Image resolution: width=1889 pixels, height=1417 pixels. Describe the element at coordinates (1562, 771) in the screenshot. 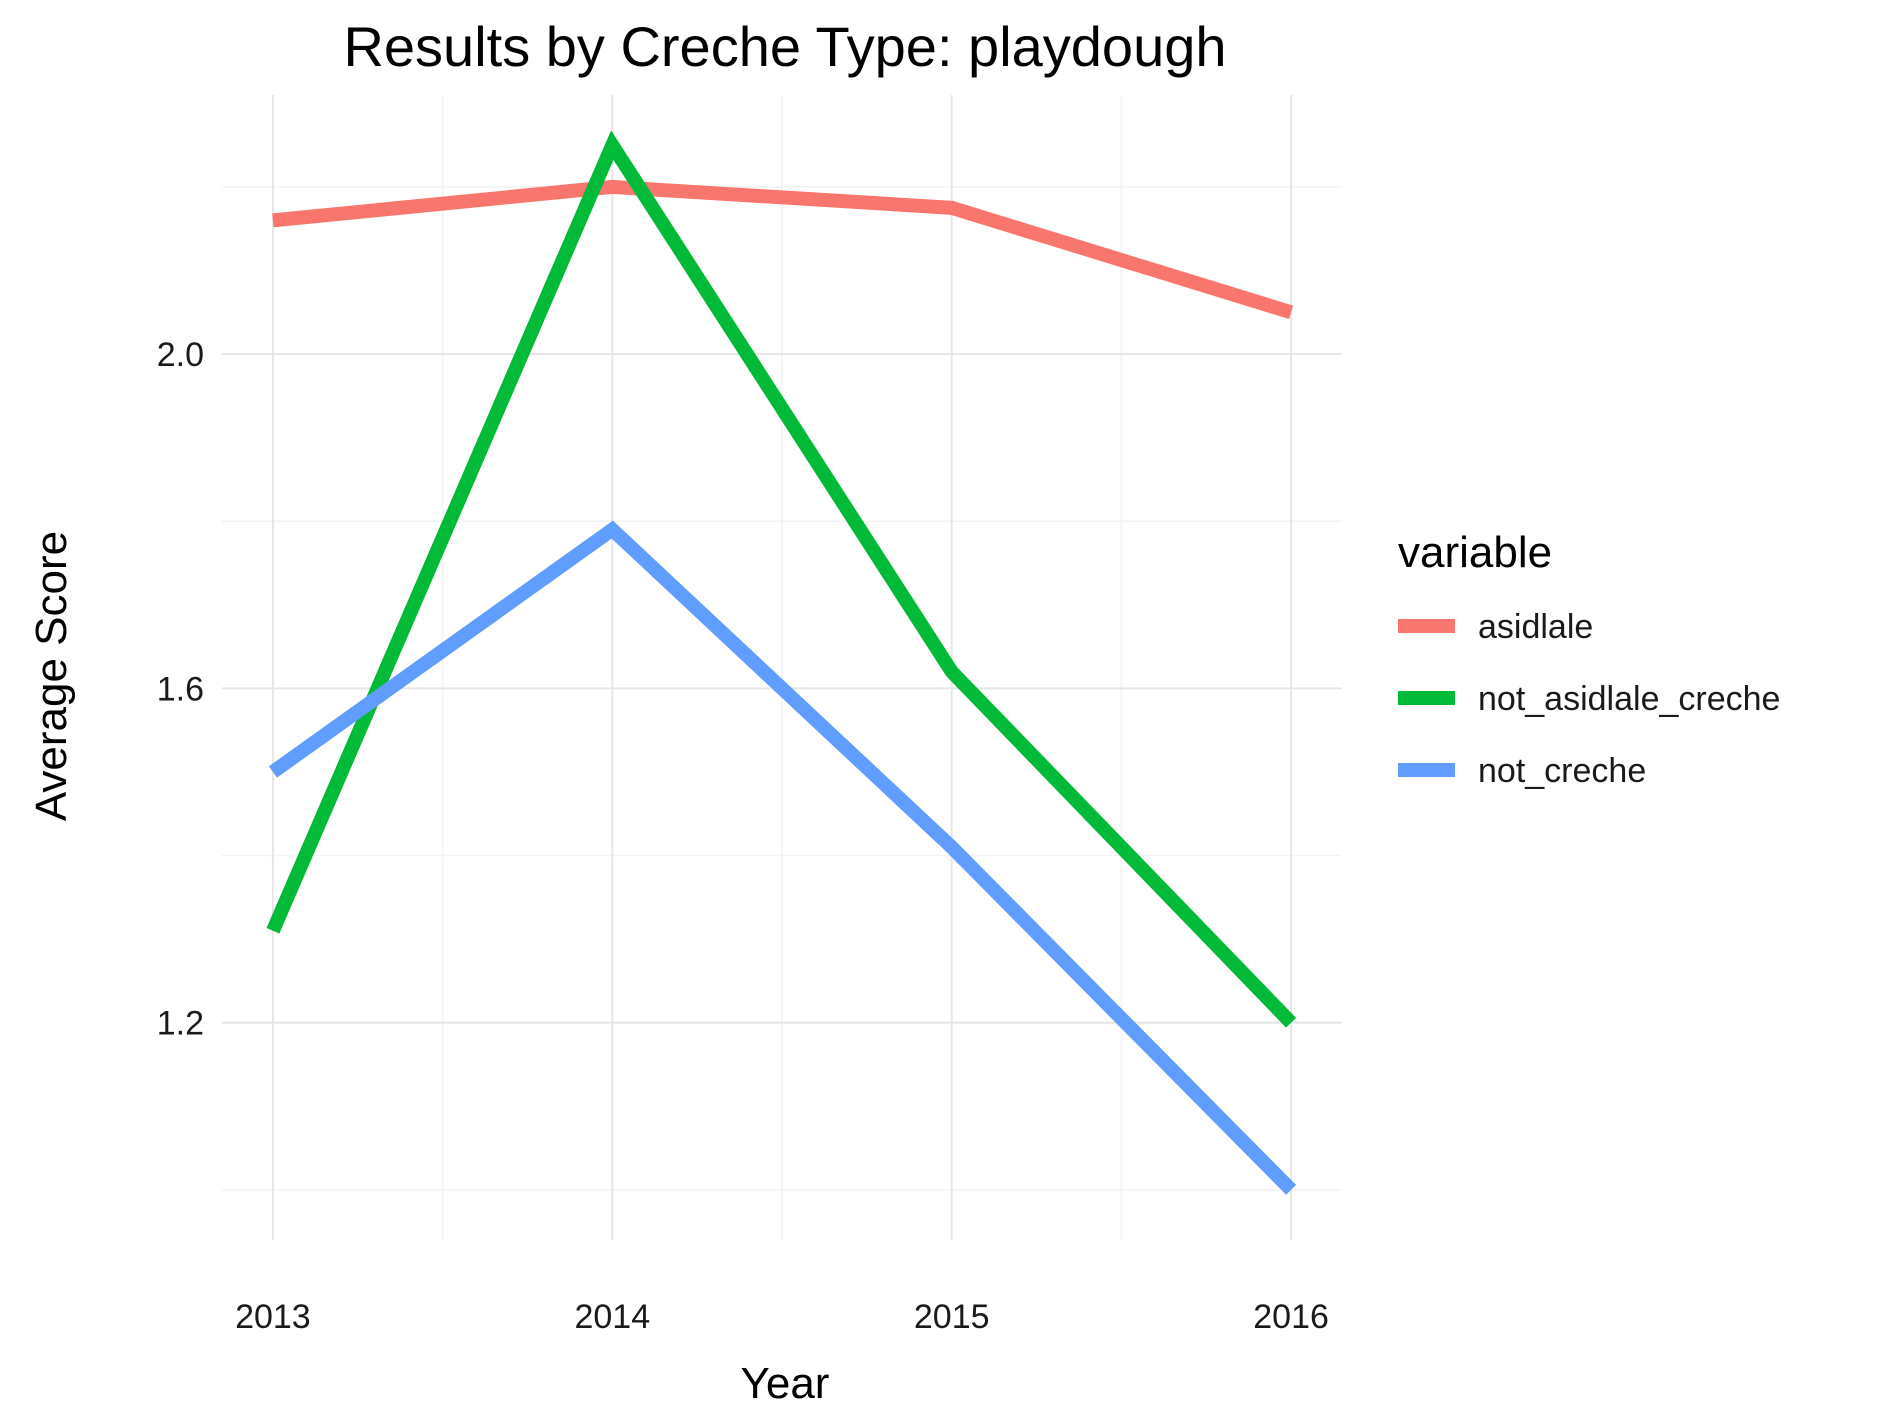

I see `legend-label: not_creche` at that location.